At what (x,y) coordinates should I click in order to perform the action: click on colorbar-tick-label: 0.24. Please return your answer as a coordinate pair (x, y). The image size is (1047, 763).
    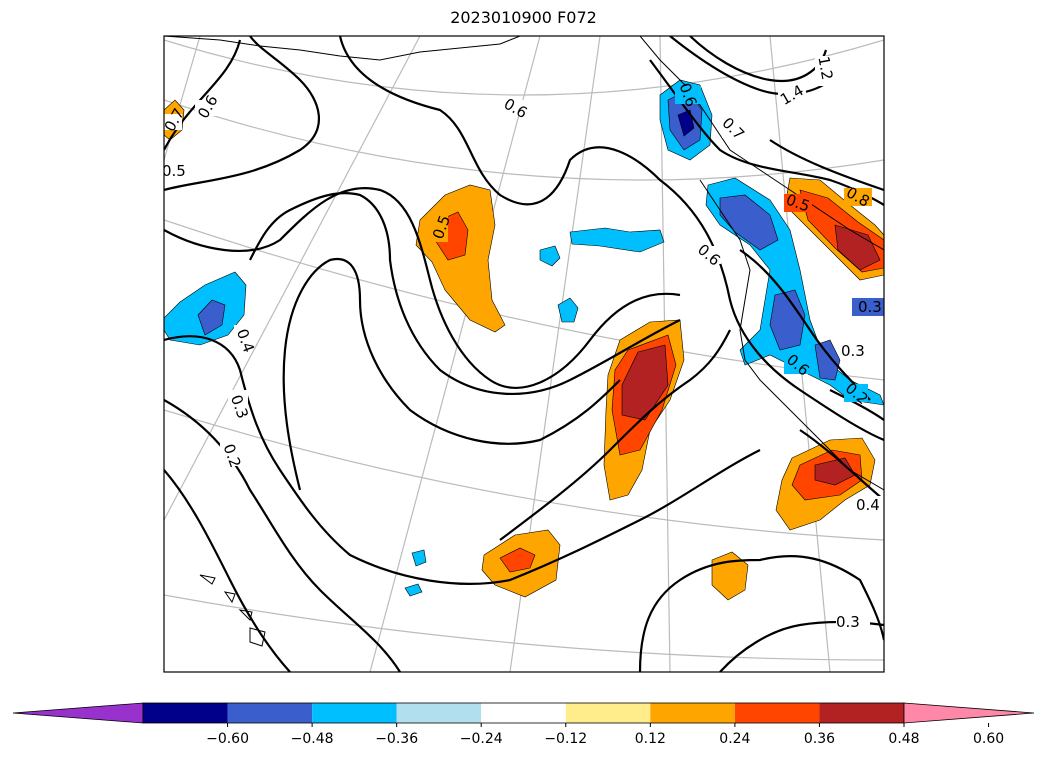
    Looking at the image, I should click on (734, 739).